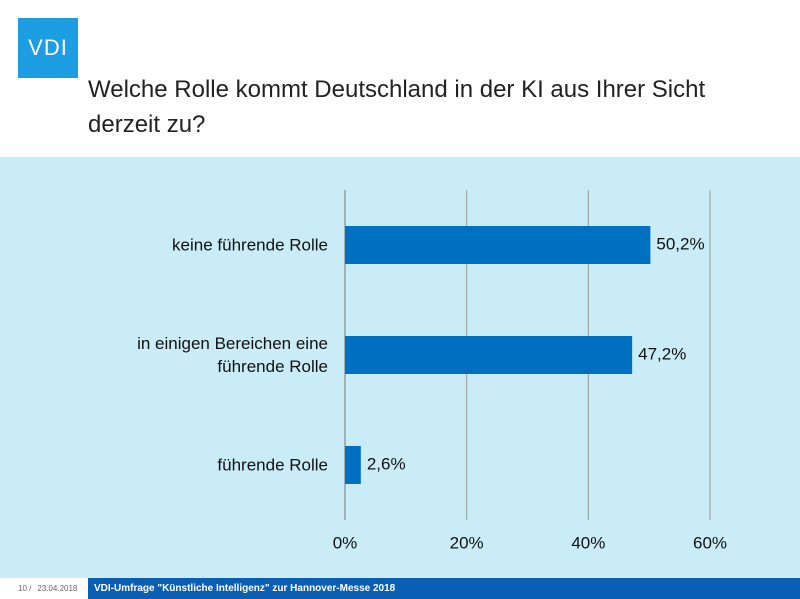 The width and height of the screenshot is (800, 599). Describe the element at coordinates (272, 465) in the screenshot. I see `category-label: führende Rolle` at that location.